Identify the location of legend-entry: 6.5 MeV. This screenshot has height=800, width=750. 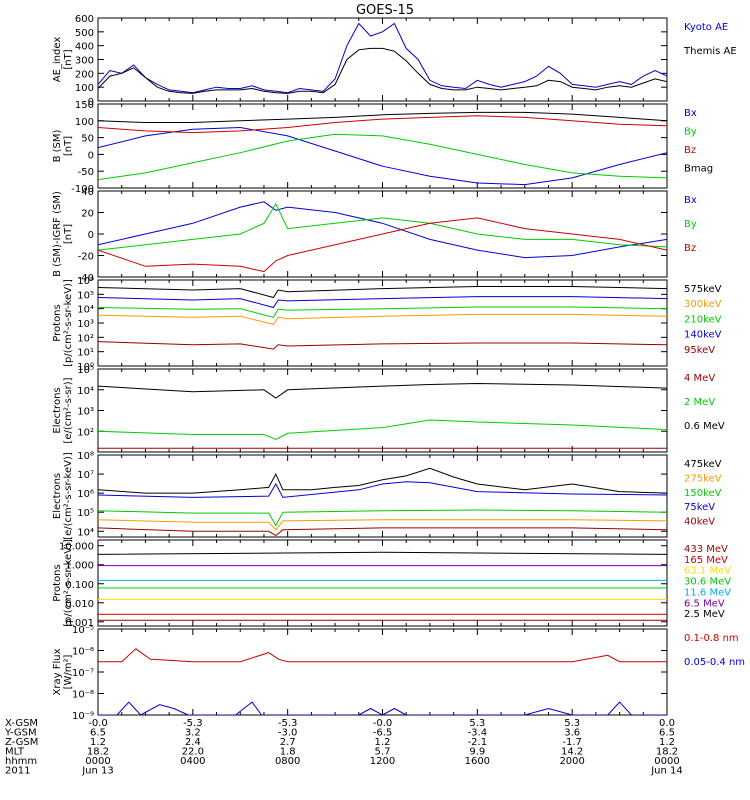
(704, 603).